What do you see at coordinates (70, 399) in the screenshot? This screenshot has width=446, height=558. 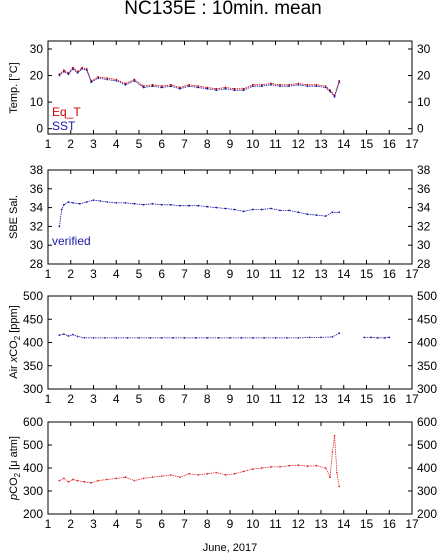 I see `x-tick-label: 2` at bounding box center [70, 399].